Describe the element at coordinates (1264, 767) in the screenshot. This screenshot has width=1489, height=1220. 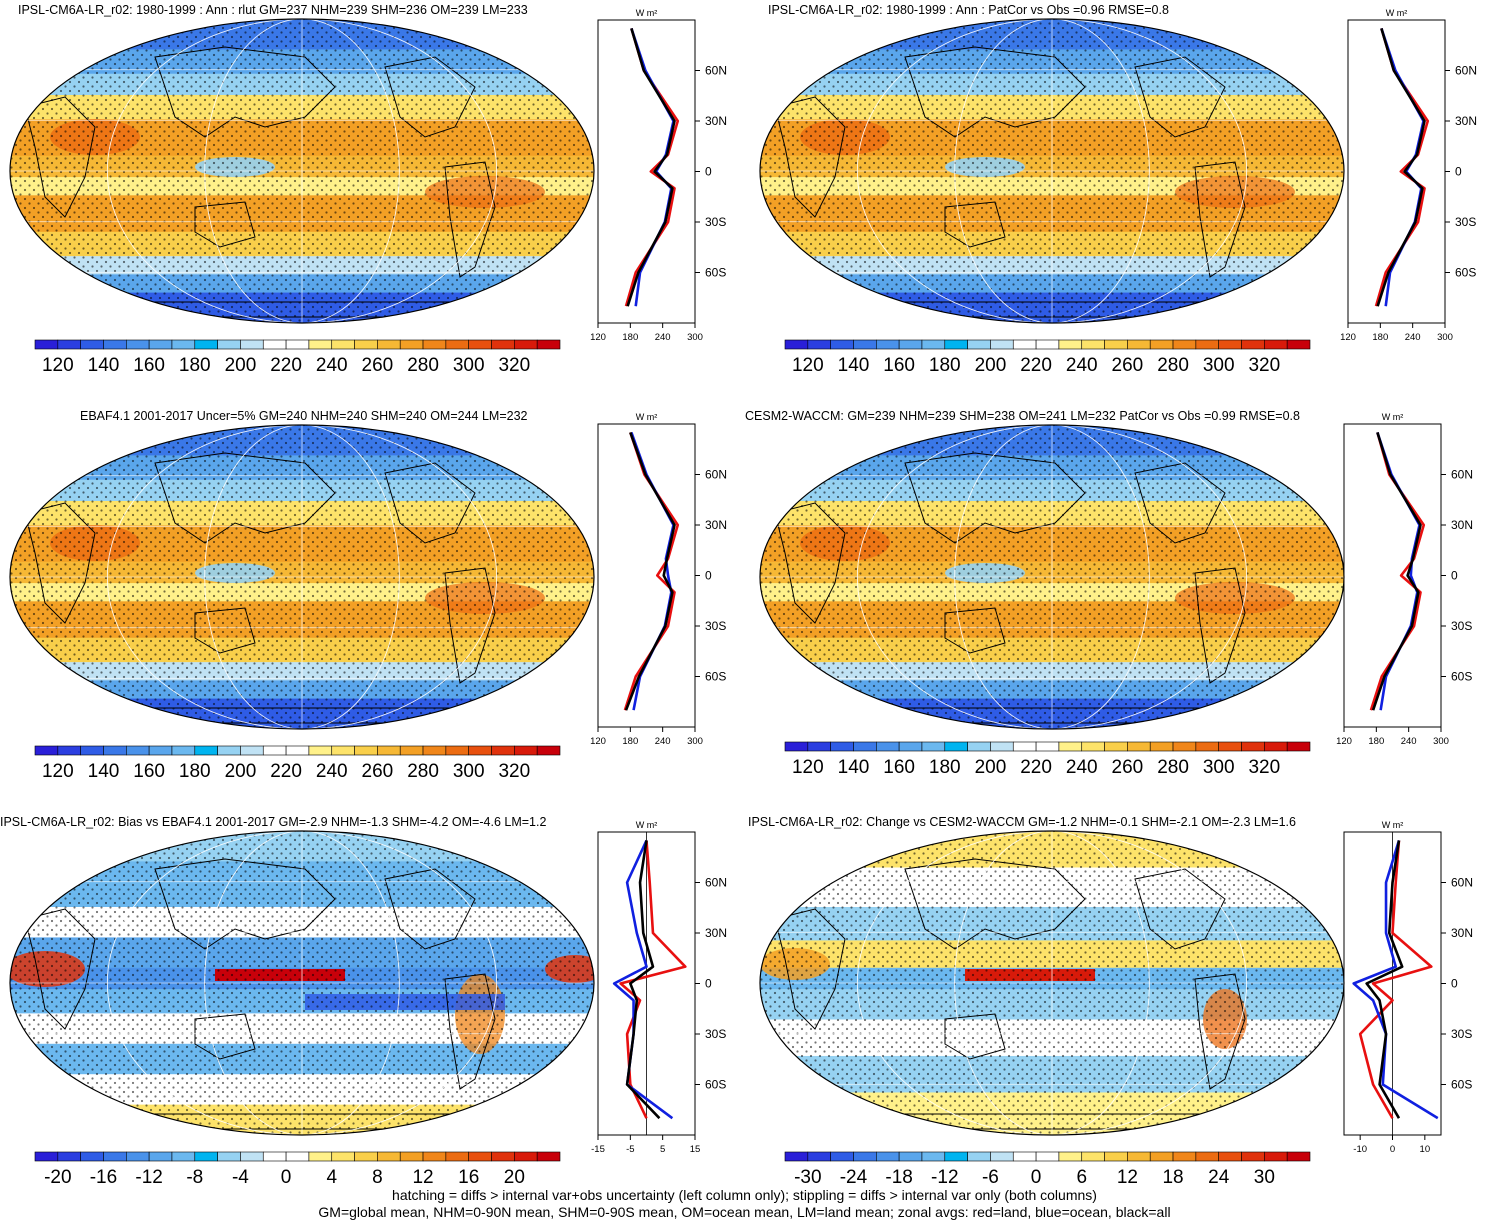
I see `colorbar-label: 320` at that location.